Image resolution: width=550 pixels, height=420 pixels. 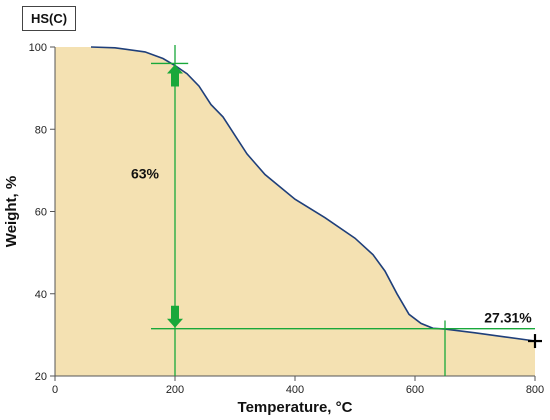 I want to click on x-tick-label: 800, so click(x=535, y=390).